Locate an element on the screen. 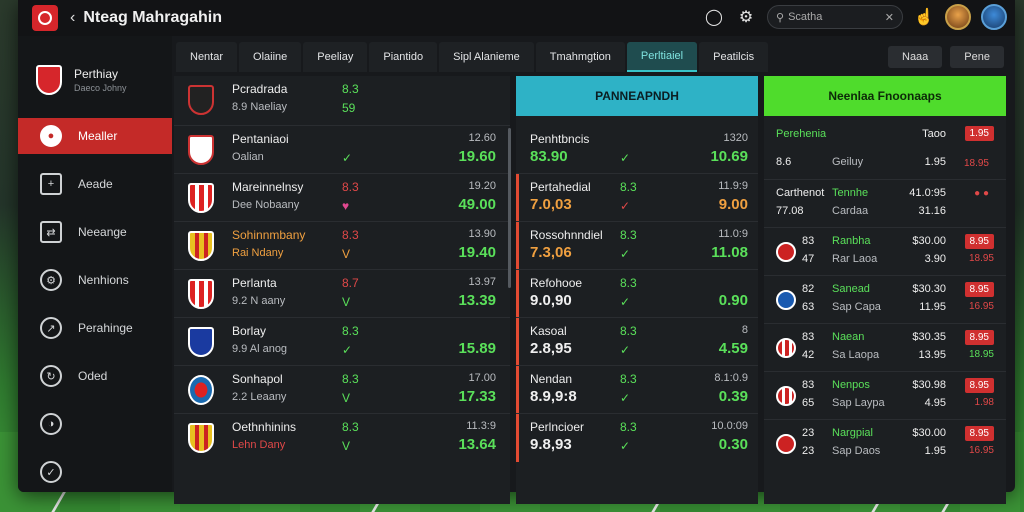  sidebar-item-mealler: ● Mealler is located at coordinates (95, 136).